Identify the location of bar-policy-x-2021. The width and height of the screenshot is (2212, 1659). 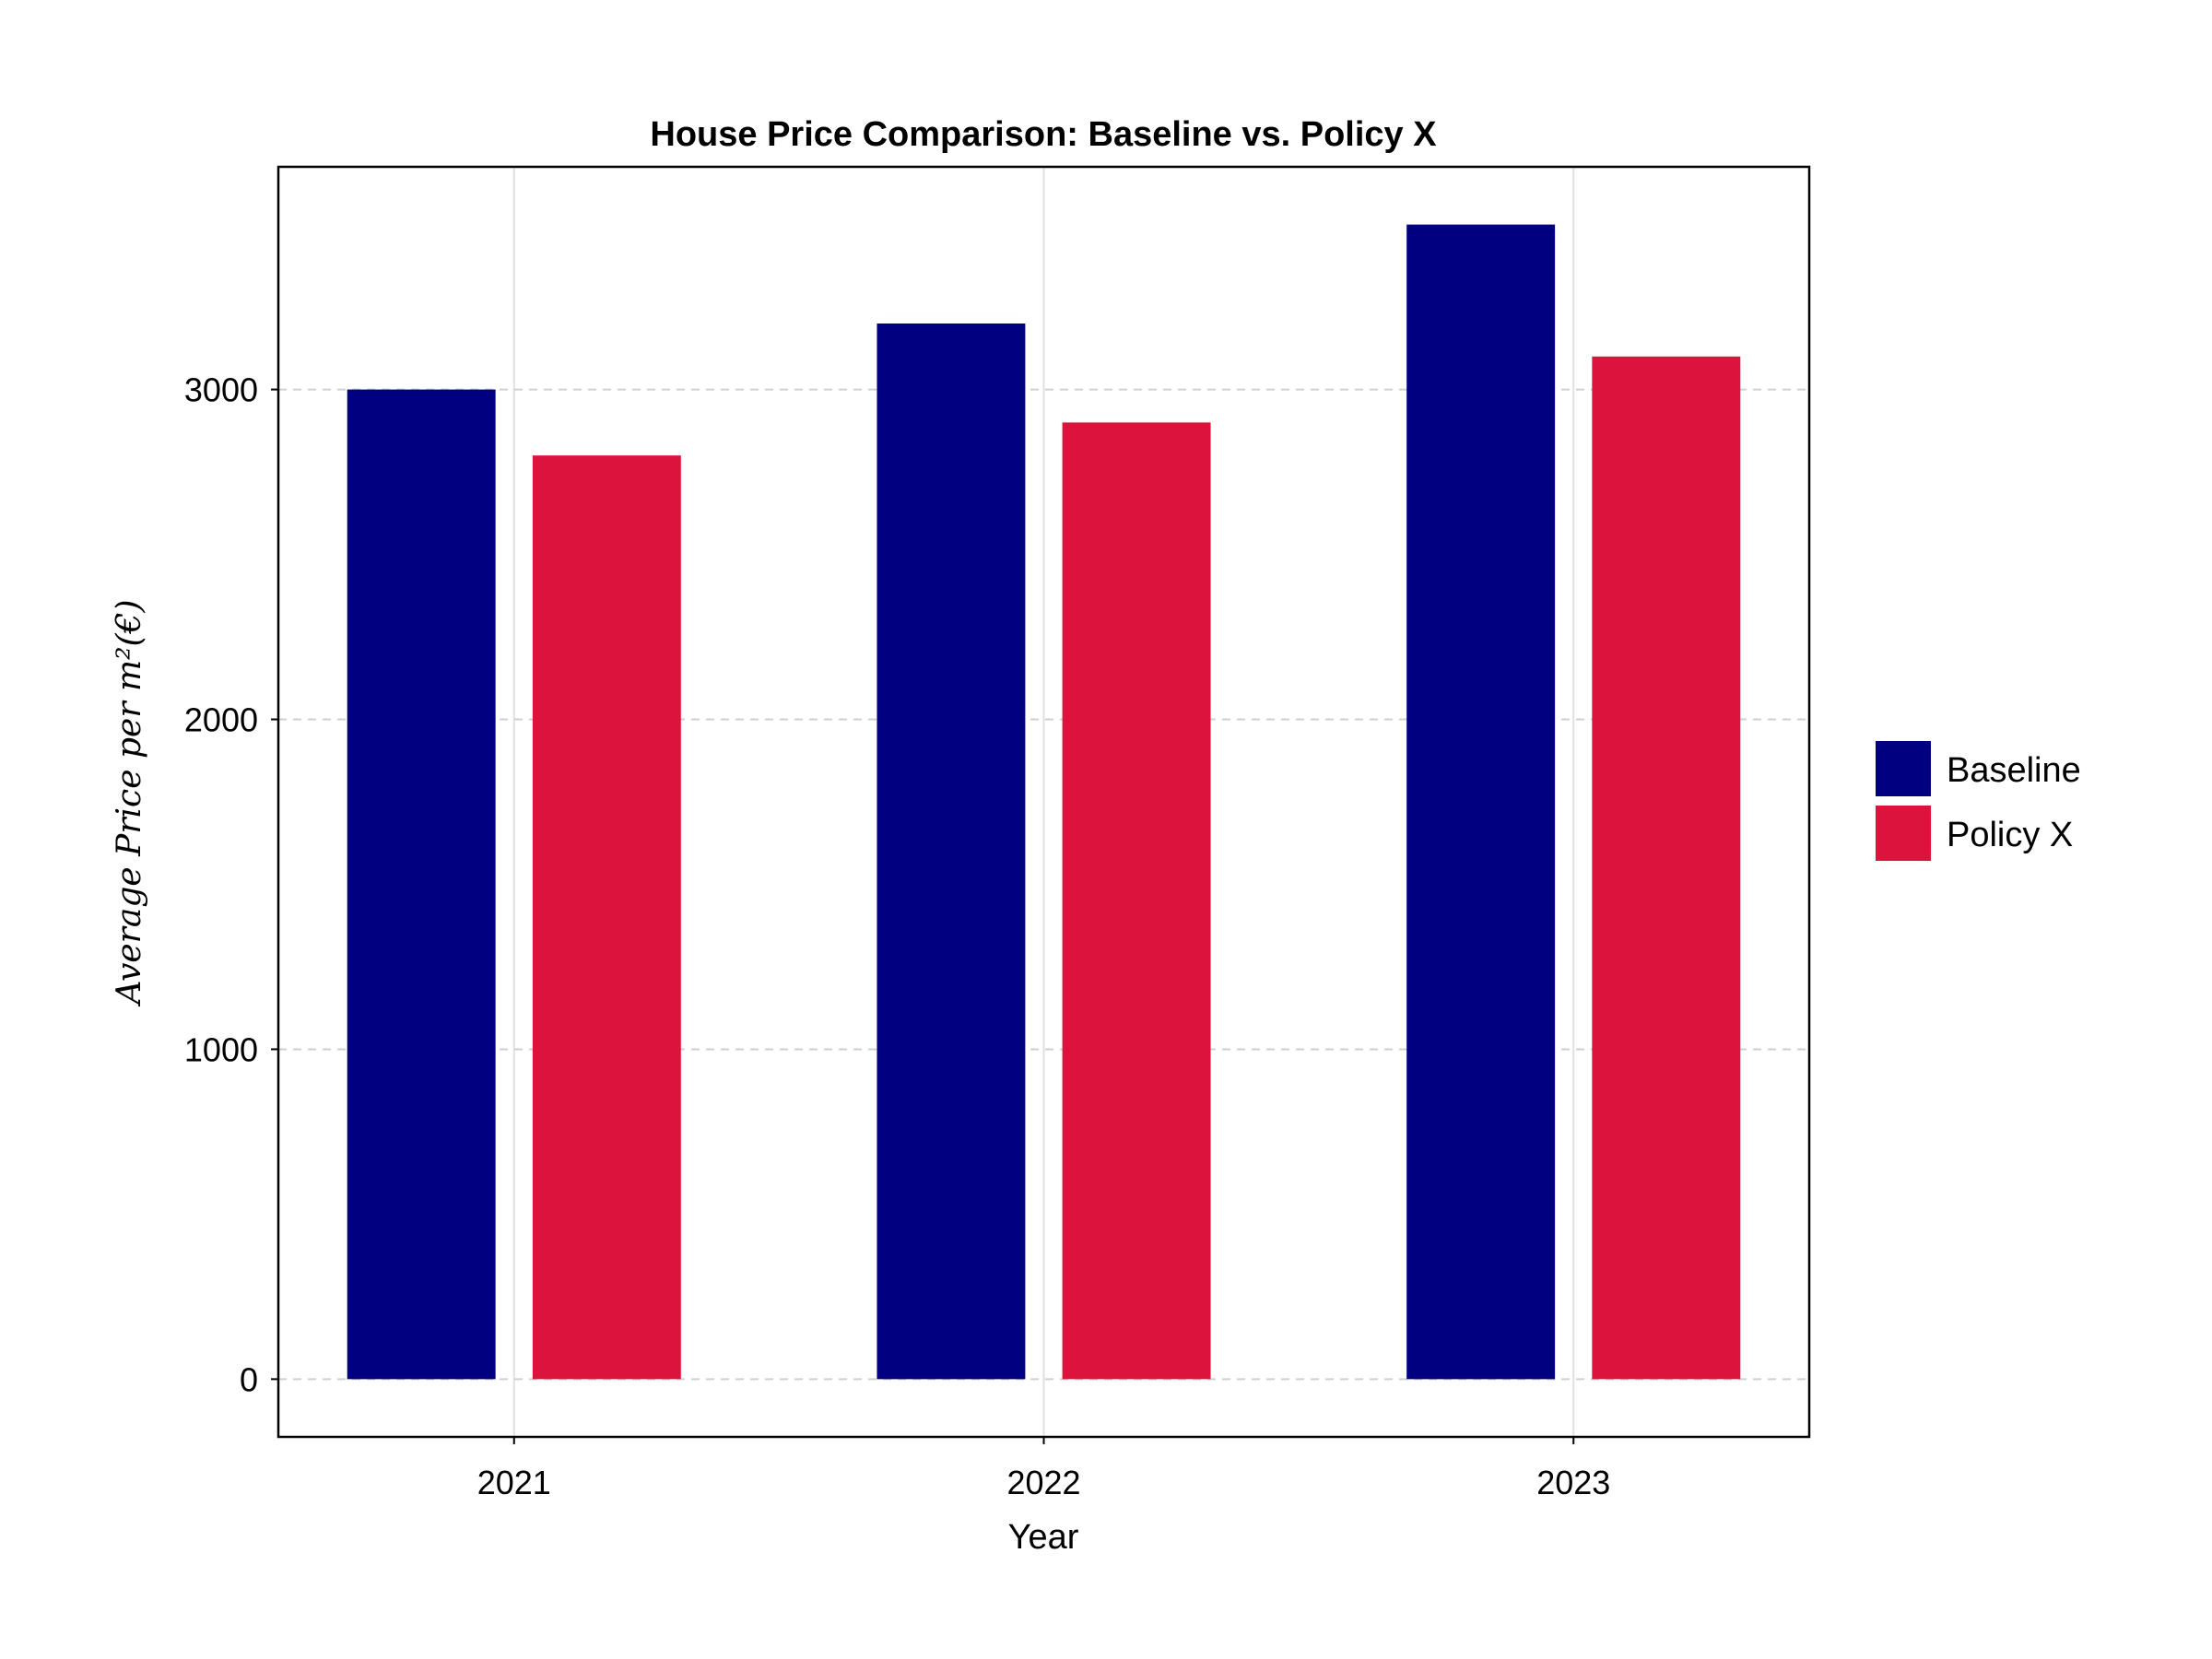
(606, 917).